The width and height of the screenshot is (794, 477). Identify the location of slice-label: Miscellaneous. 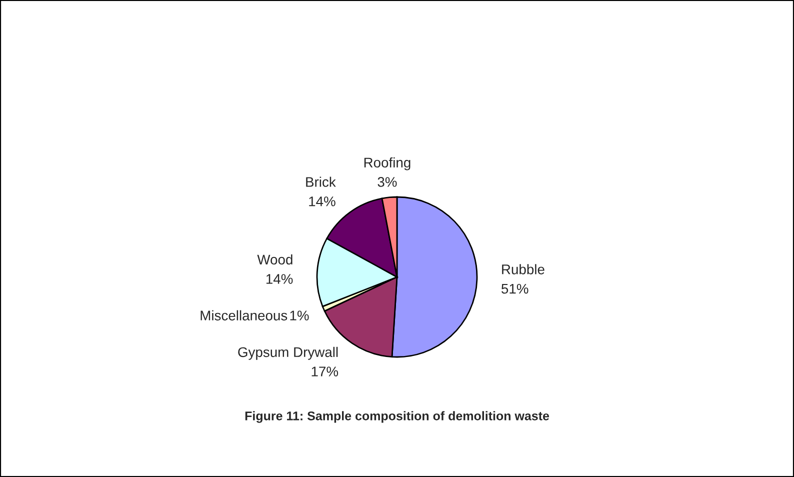
(244, 315).